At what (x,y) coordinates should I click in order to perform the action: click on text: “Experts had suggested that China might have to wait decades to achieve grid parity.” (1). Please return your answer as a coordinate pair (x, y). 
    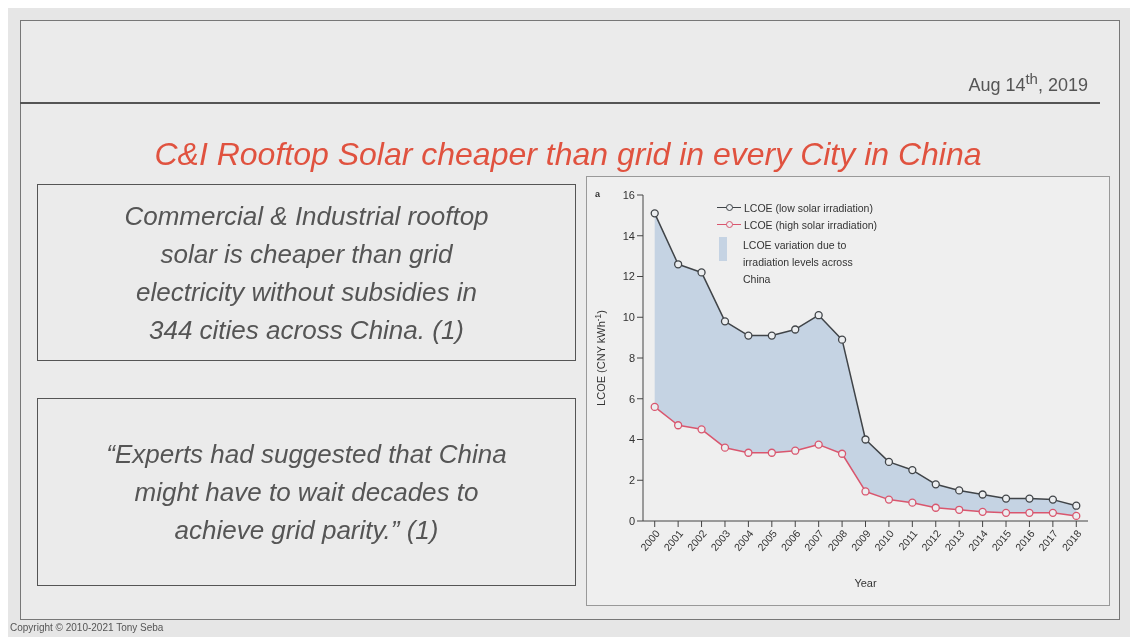
    Looking at the image, I should click on (306, 492).